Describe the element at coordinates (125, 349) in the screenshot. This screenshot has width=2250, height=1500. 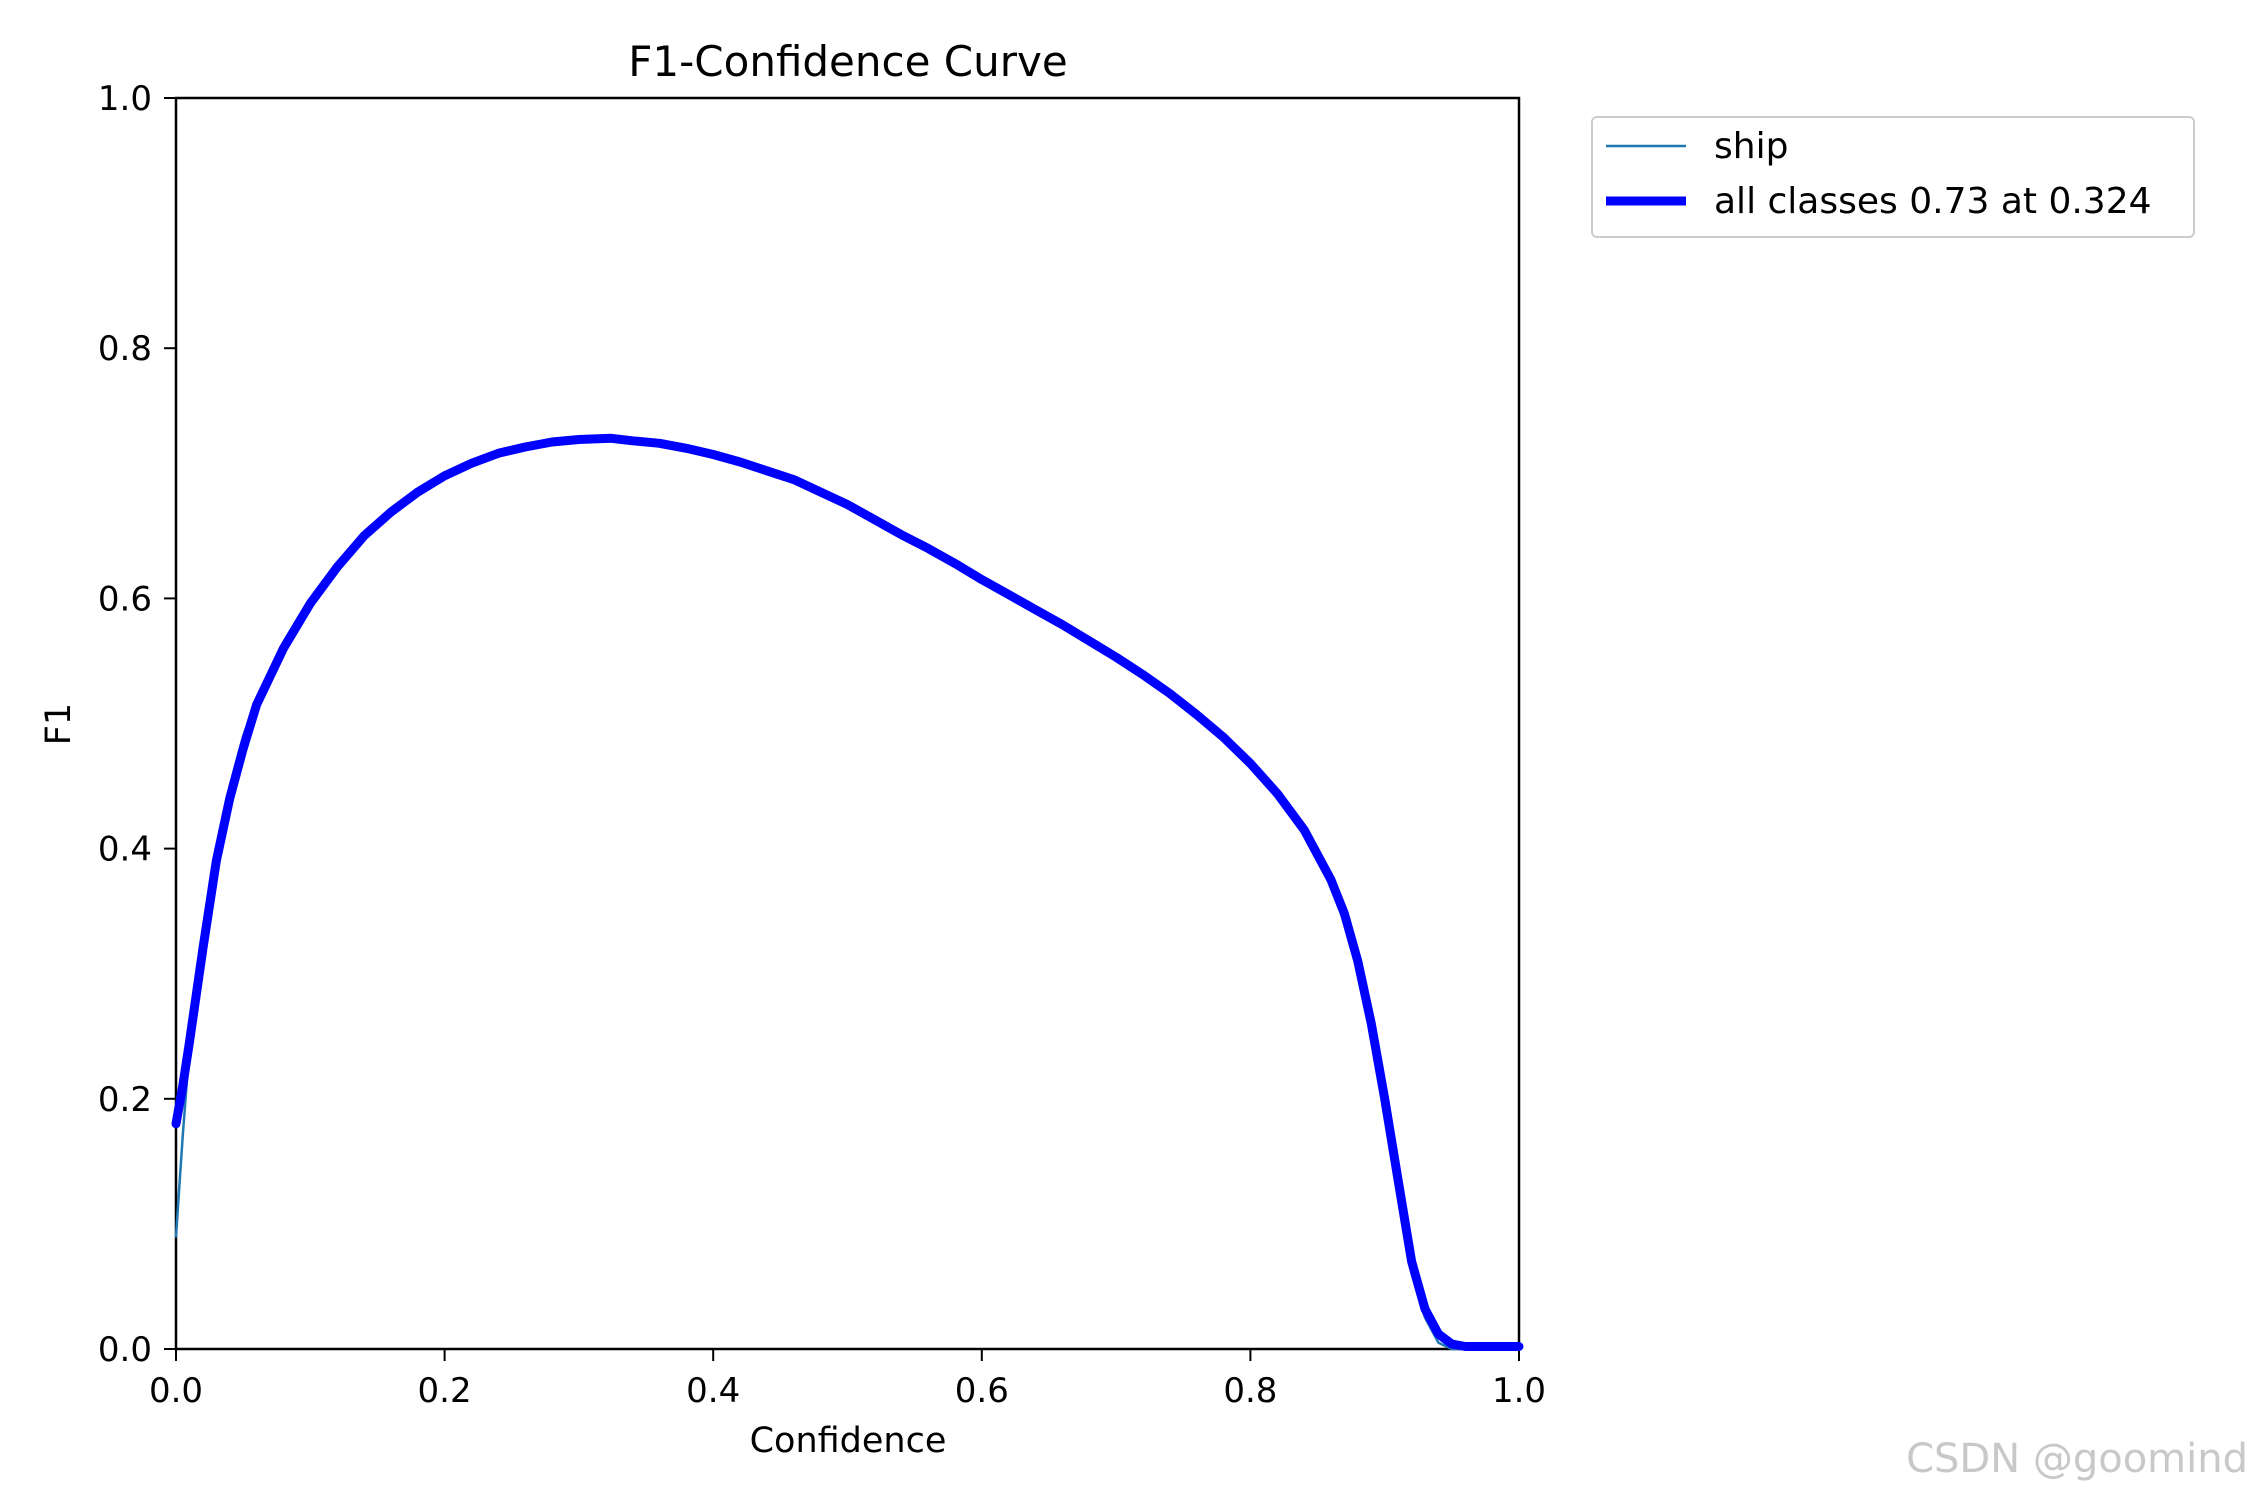
I see `y-tick-label: 0.8` at that location.